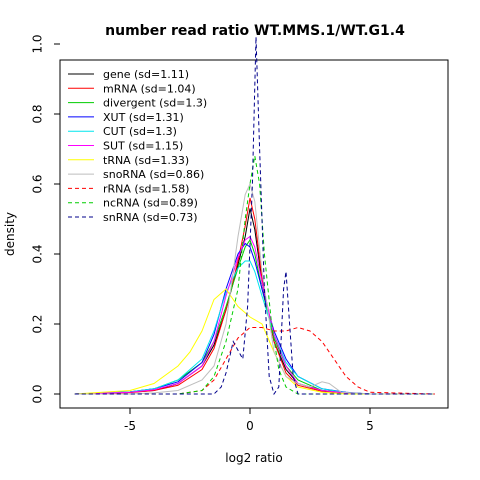  What do you see at coordinates (255, 31) in the screenshot?
I see `chart-title: number read ratio WT.MMS.1/WT.G1.4` at bounding box center [255, 31].